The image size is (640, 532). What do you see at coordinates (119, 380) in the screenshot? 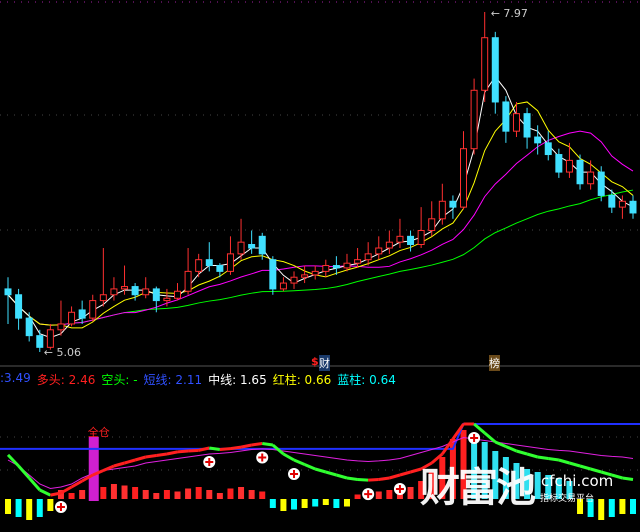
I see `legend-short: 空头: -` at bounding box center [119, 380].